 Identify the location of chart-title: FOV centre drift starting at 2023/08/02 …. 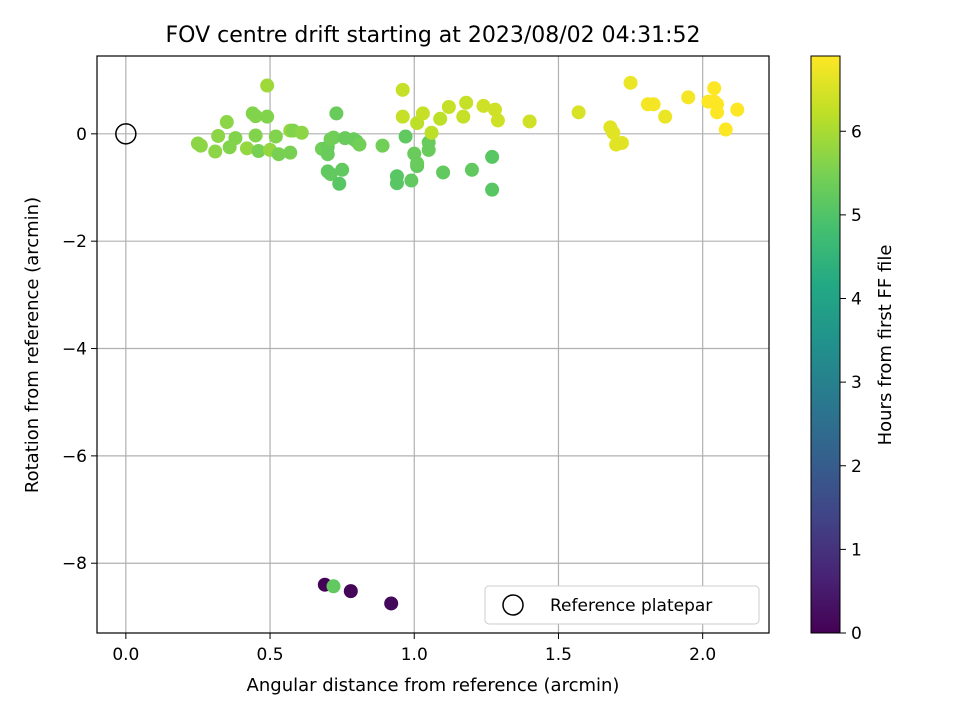
(433, 35).